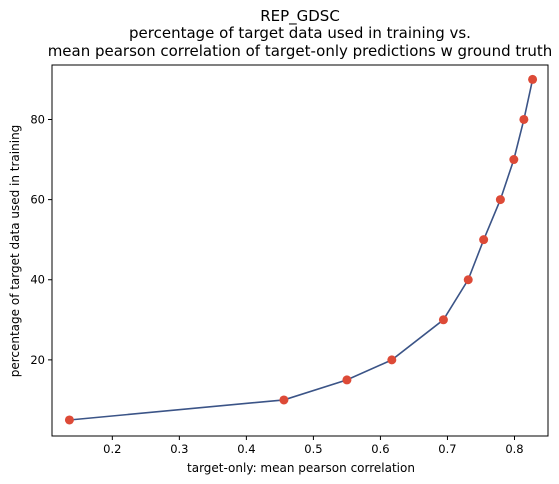 This screenshot has height=484, width=559. I want to click on y-axis-ticks: 20 40 60 80, so click(41, 239).